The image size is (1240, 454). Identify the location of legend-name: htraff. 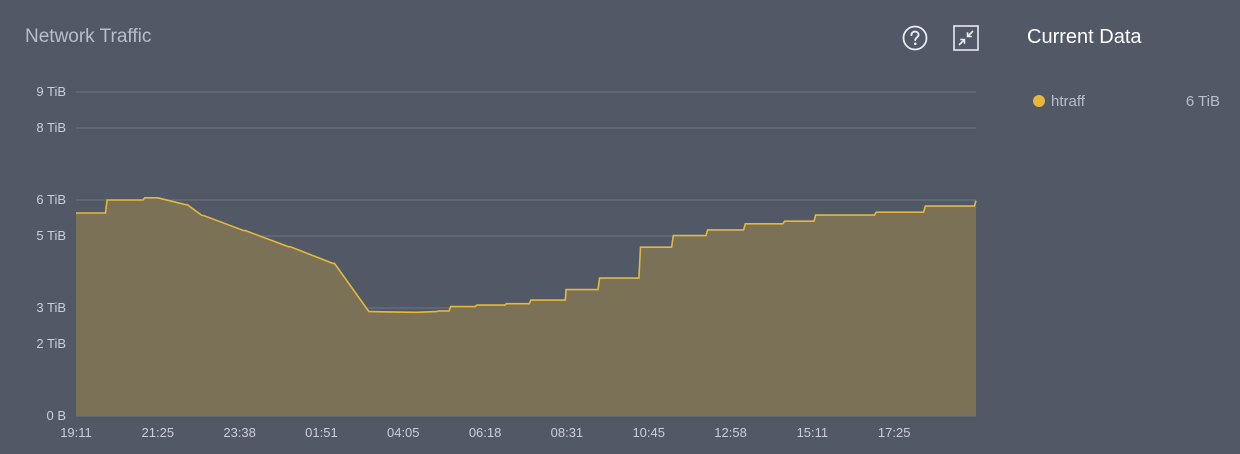
(1068, 101).